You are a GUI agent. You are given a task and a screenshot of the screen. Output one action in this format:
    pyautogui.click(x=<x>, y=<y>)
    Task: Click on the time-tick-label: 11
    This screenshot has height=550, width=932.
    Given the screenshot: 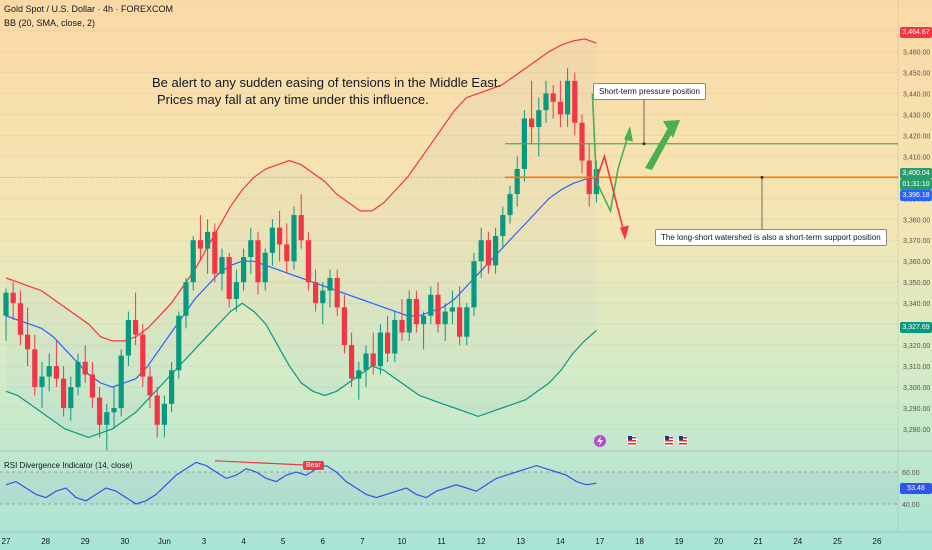 What is the action you would take?
    pyautogui.click(x=441, y=541)
    